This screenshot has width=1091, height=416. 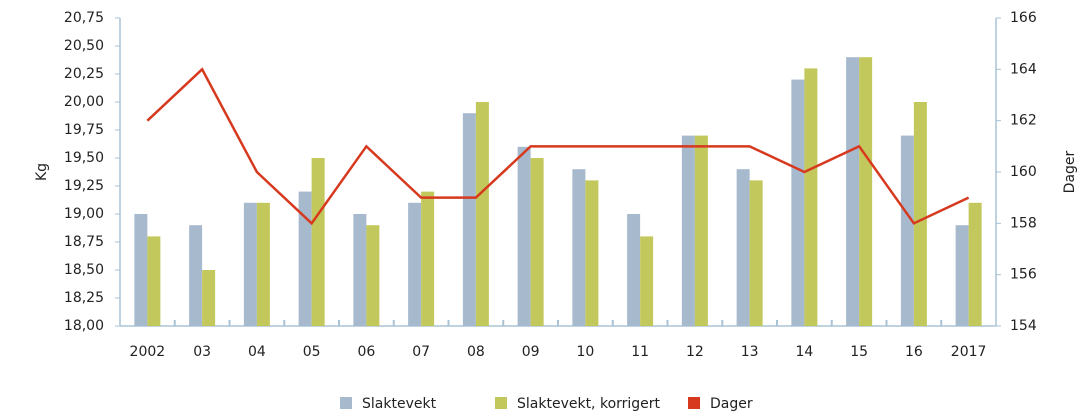 What do you see at coordinates (1023, 121) in the screenshot?
I see `y2-tick-label: 162` at bounding box center [1023, 121].